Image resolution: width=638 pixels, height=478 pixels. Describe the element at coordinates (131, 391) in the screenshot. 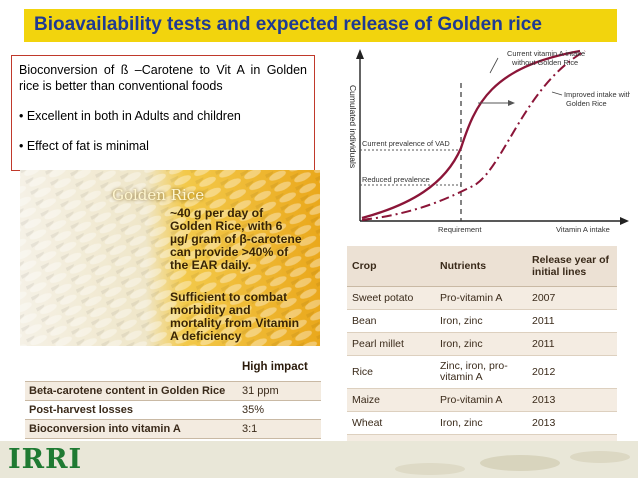

I see `impact-cell-label: Beta-carotene content in Golden Rice` at that location.